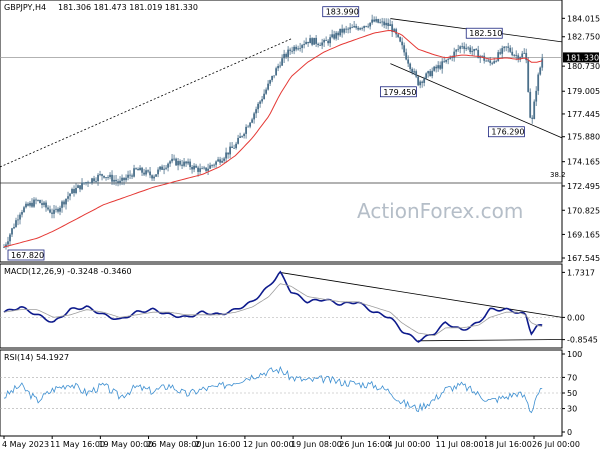  Describe the element at coordinates (485, 33) in the screenshot. I see `price-annotation-label: 182.510` at that location.